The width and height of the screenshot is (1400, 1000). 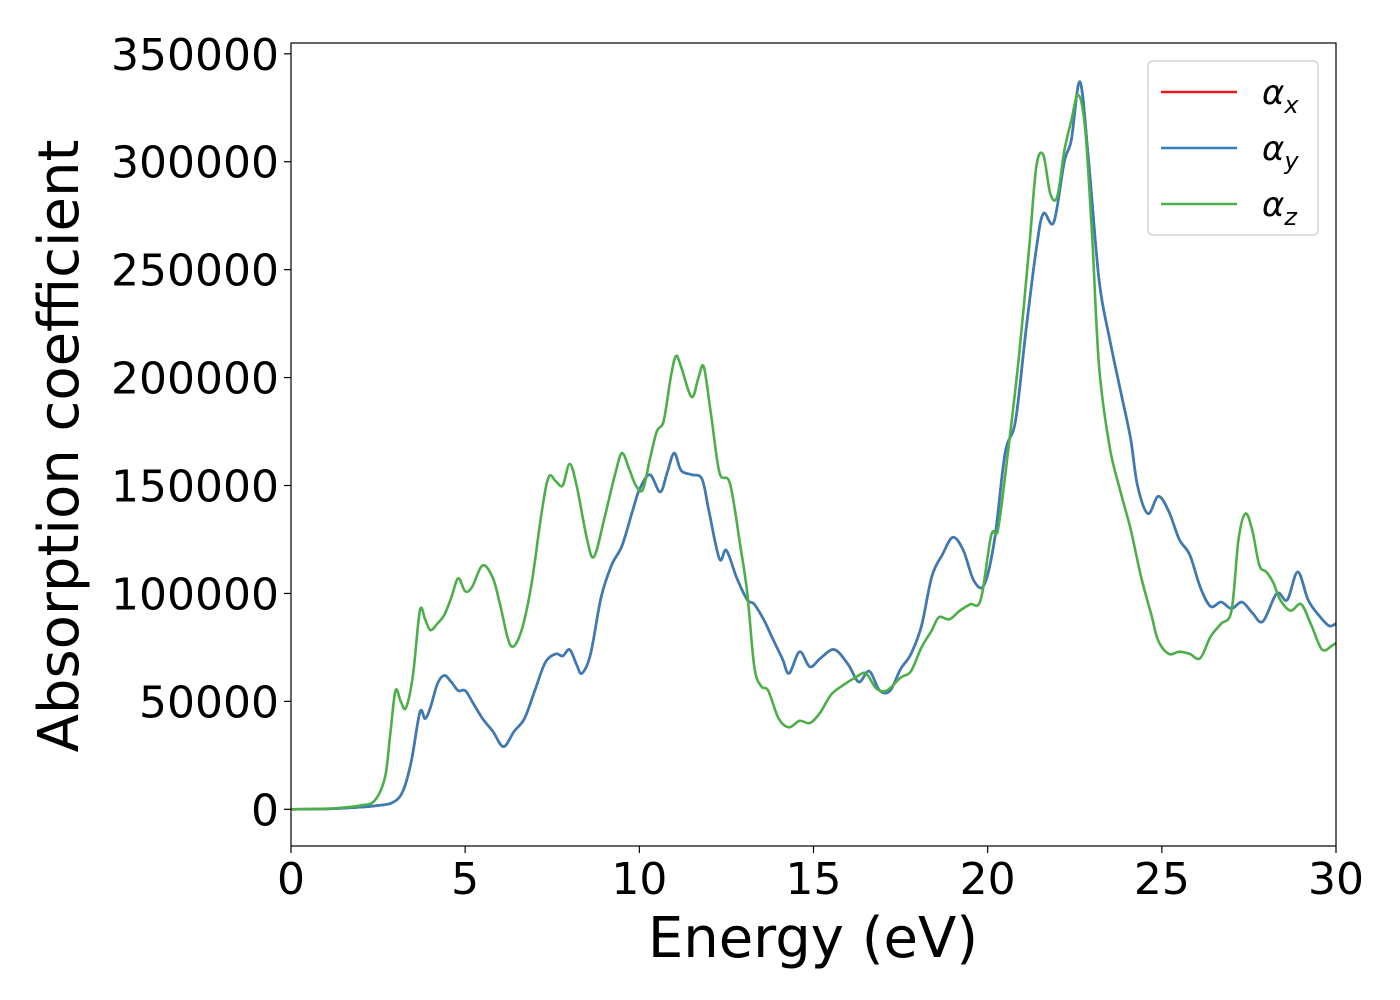 I want to click on x-tick-label: 0, so click(x=291, y=879).